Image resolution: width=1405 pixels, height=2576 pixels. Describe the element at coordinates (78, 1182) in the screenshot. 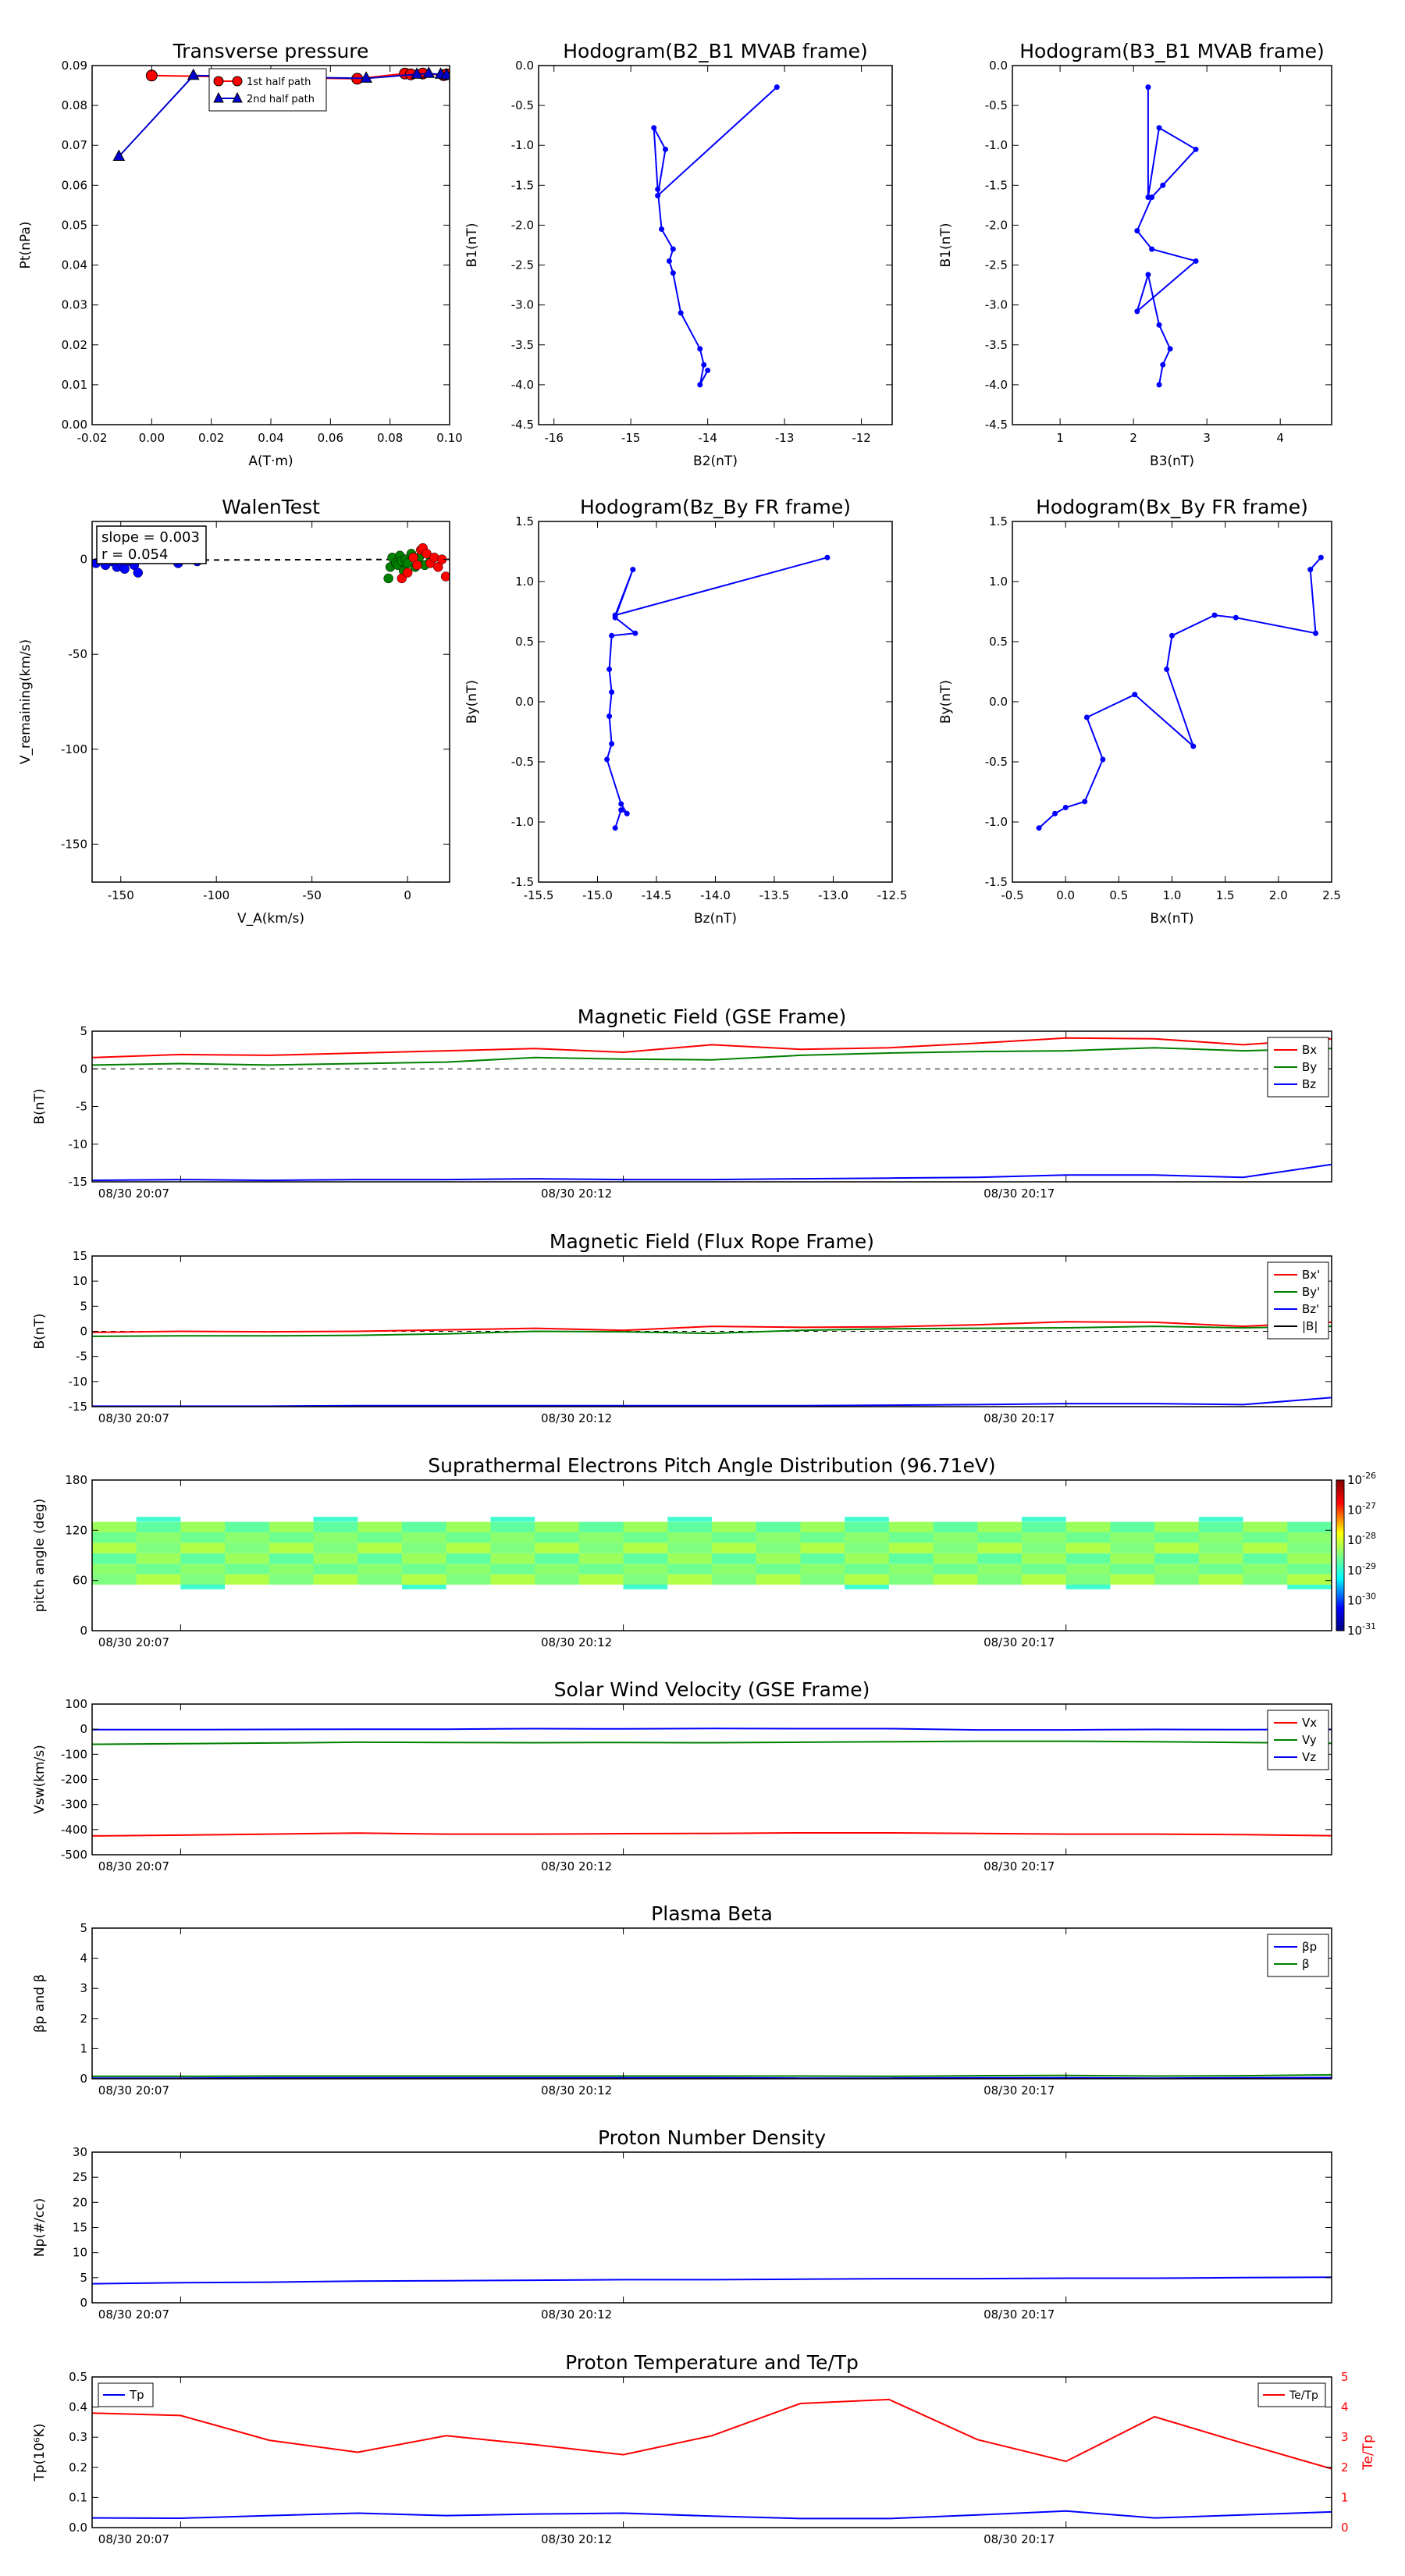

I see `y-tick-label: -15` at that location.